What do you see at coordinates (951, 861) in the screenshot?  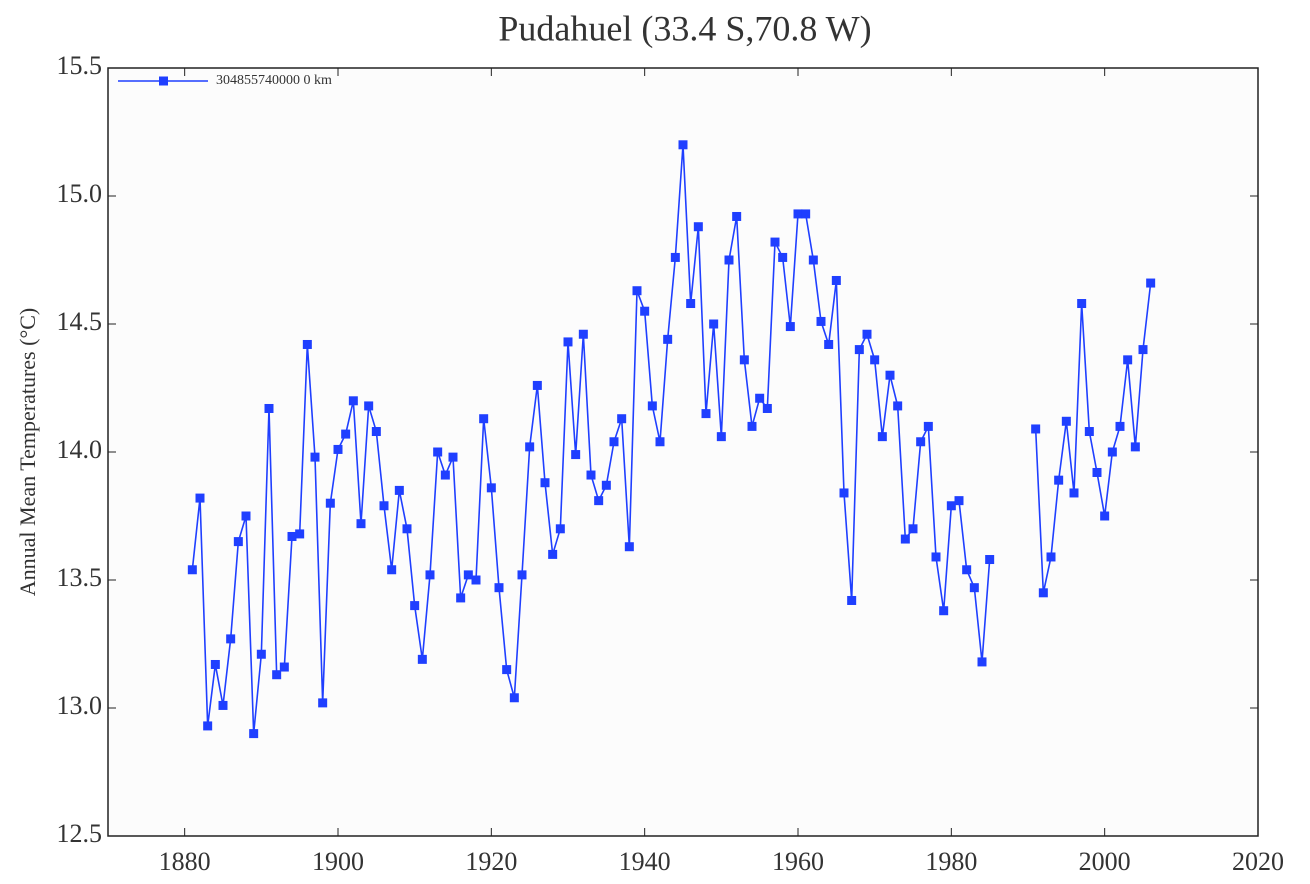 I see `x-tick-label: 1980` at bounding box center [951, 861].